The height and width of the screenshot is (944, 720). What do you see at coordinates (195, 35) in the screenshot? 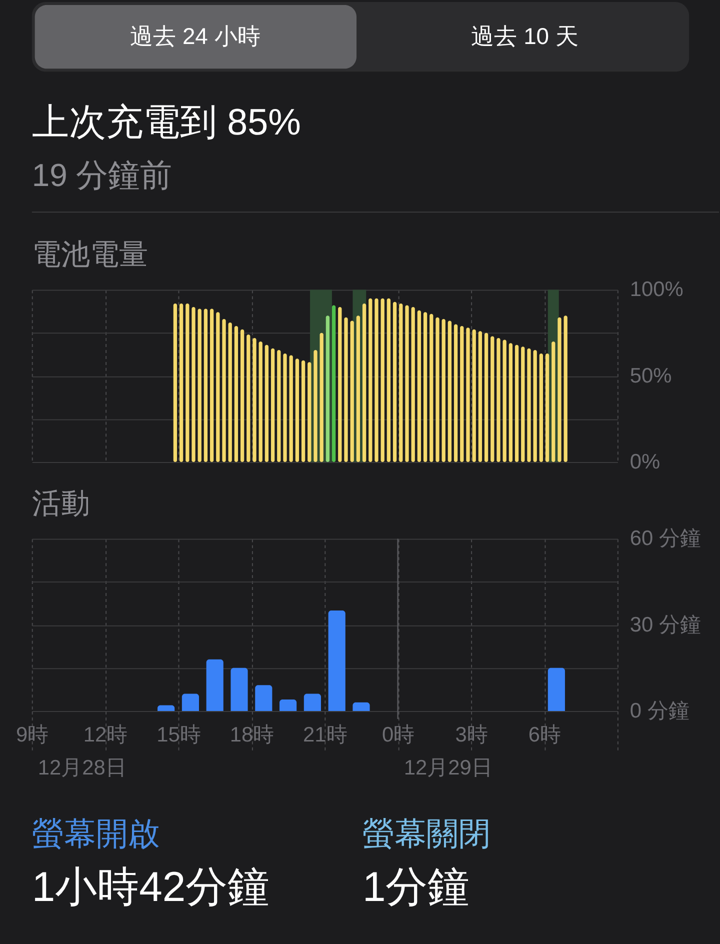
I see `text: 過去 24 小時` at bounding box center [195, 35].